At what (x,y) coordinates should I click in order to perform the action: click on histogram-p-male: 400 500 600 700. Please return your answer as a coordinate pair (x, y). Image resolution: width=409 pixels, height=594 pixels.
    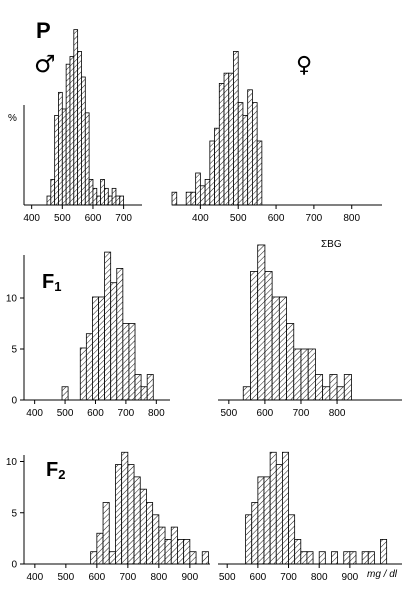
    Looking at the image, I should click on (82, 126).